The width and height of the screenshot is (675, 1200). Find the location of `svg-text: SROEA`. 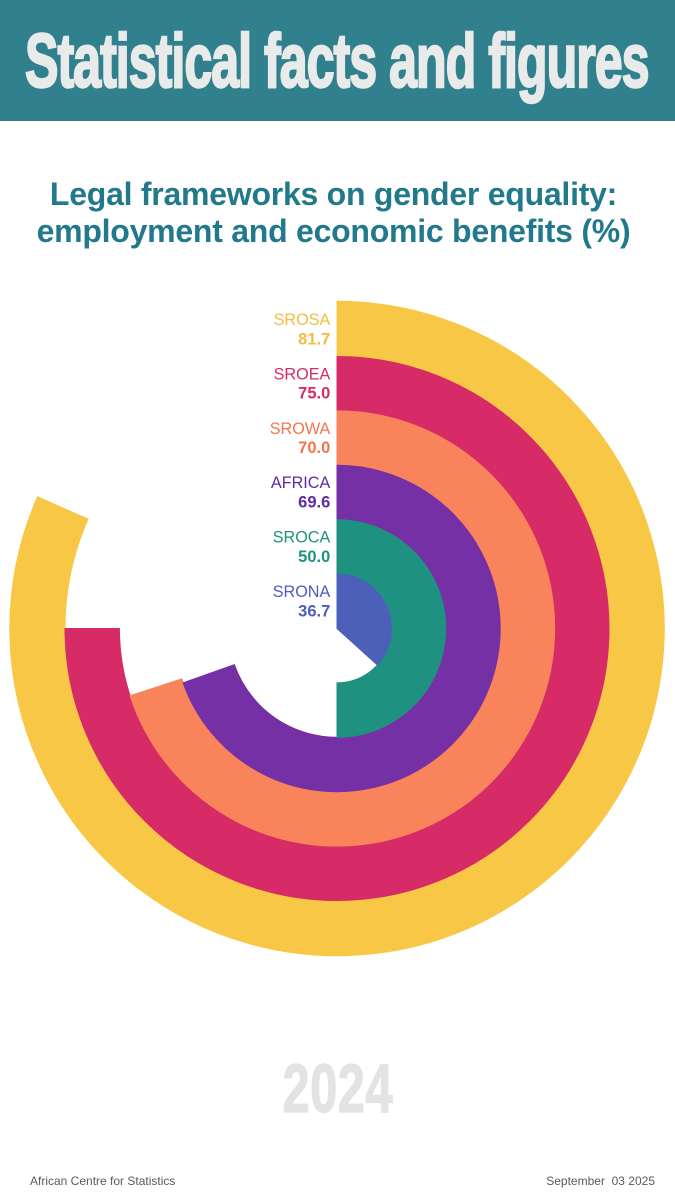

svg-text: SROEA is located at coordinates (302, 374).